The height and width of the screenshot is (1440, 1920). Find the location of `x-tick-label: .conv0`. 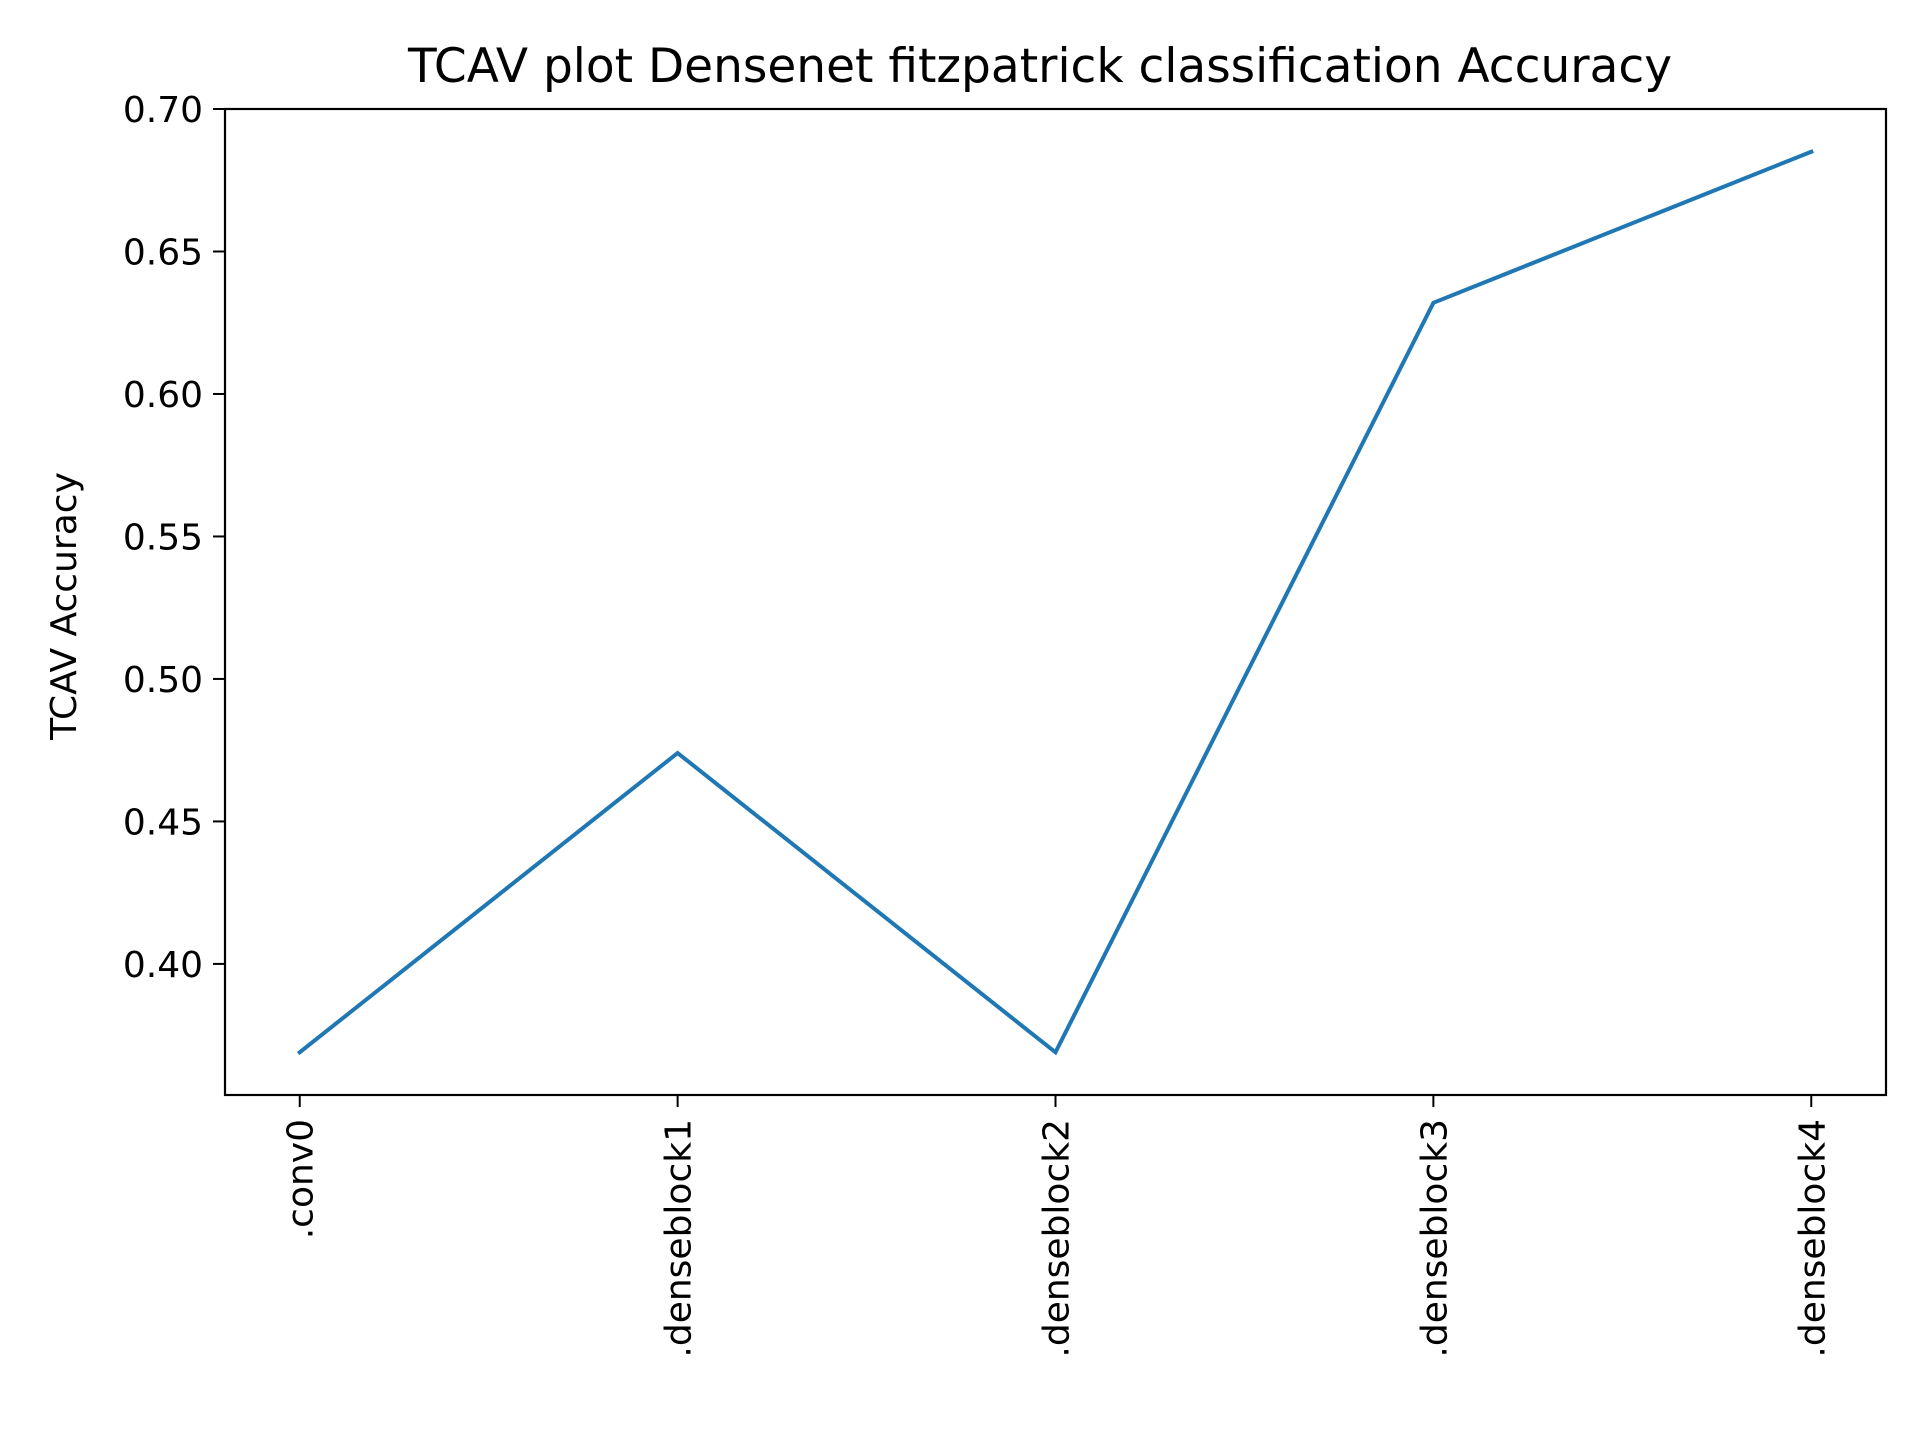

x-tick-label: .conv0 is located at coordinates (301, 1179).